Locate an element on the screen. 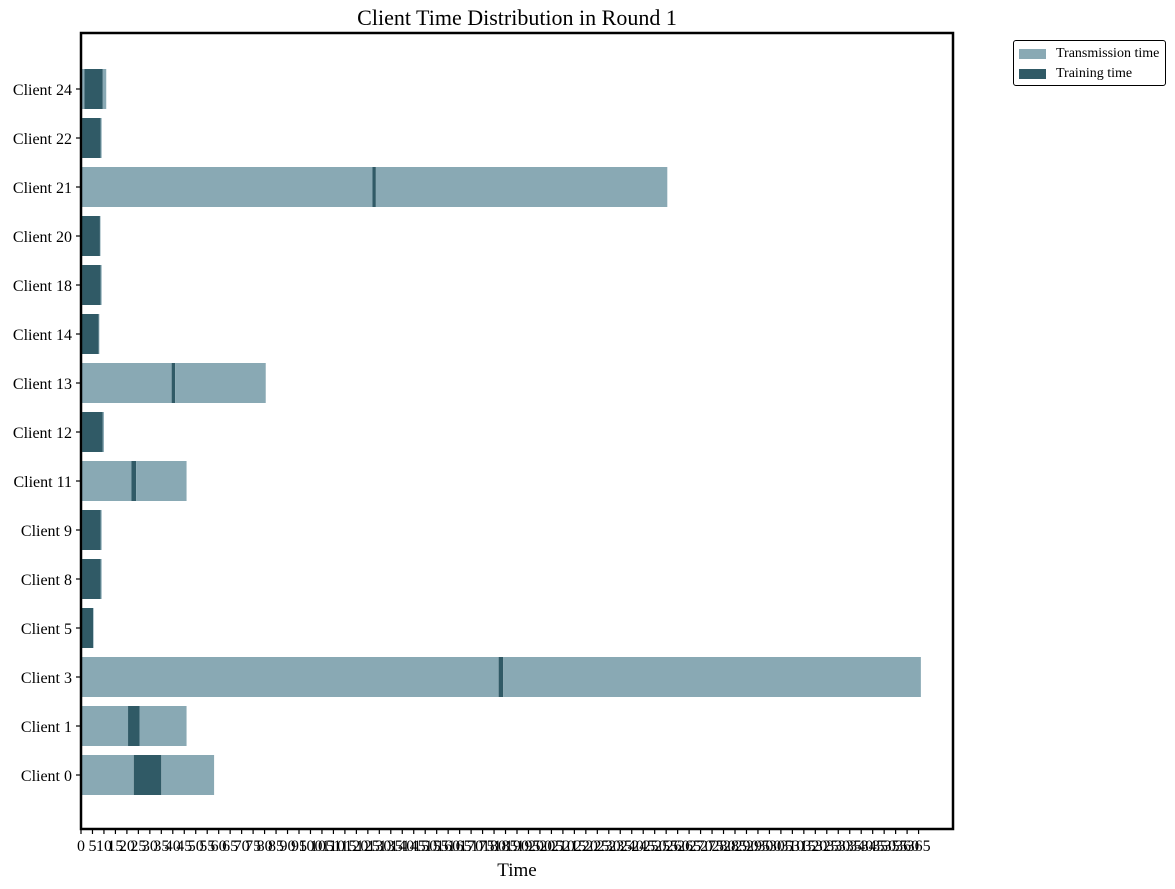  x-tick-label: 340 is located at coordinates (861, 846).